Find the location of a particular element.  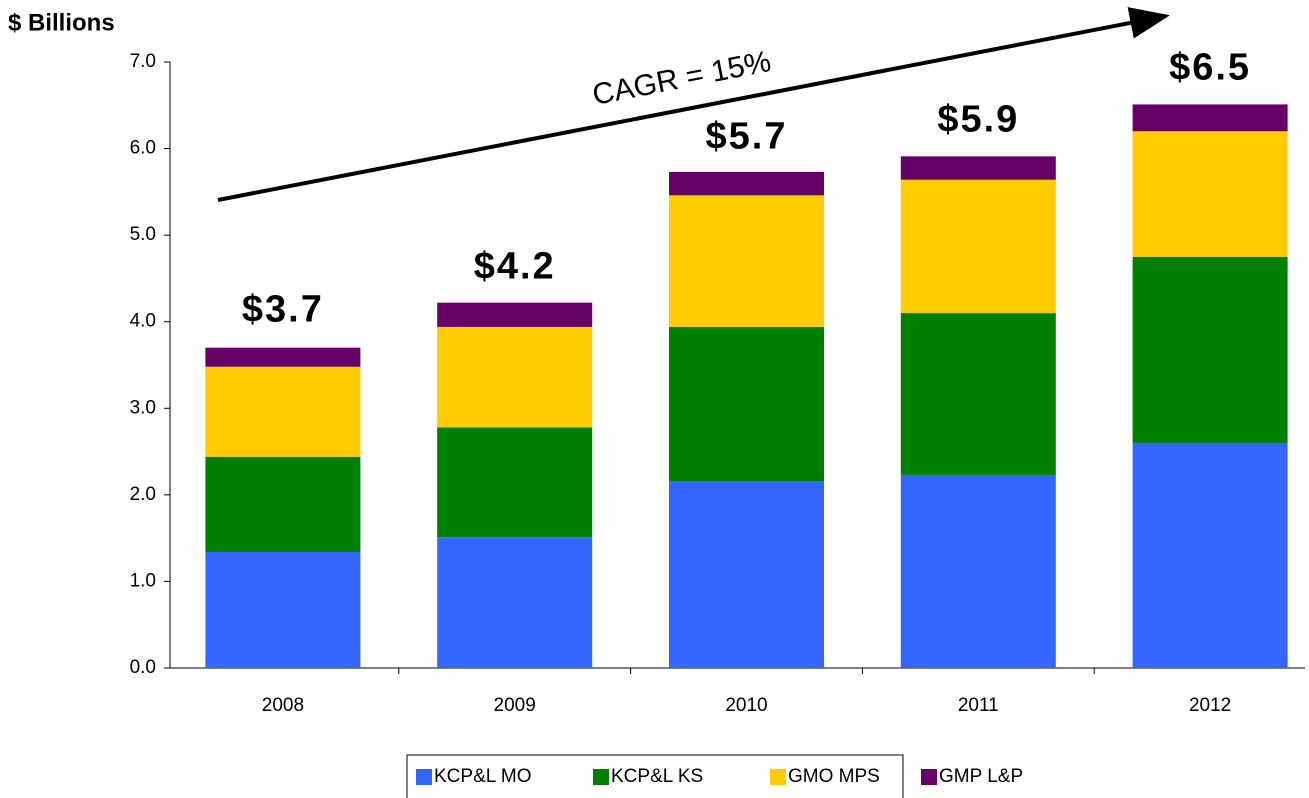

x-tick-label: 2009 is located at coordinates (515, 705).